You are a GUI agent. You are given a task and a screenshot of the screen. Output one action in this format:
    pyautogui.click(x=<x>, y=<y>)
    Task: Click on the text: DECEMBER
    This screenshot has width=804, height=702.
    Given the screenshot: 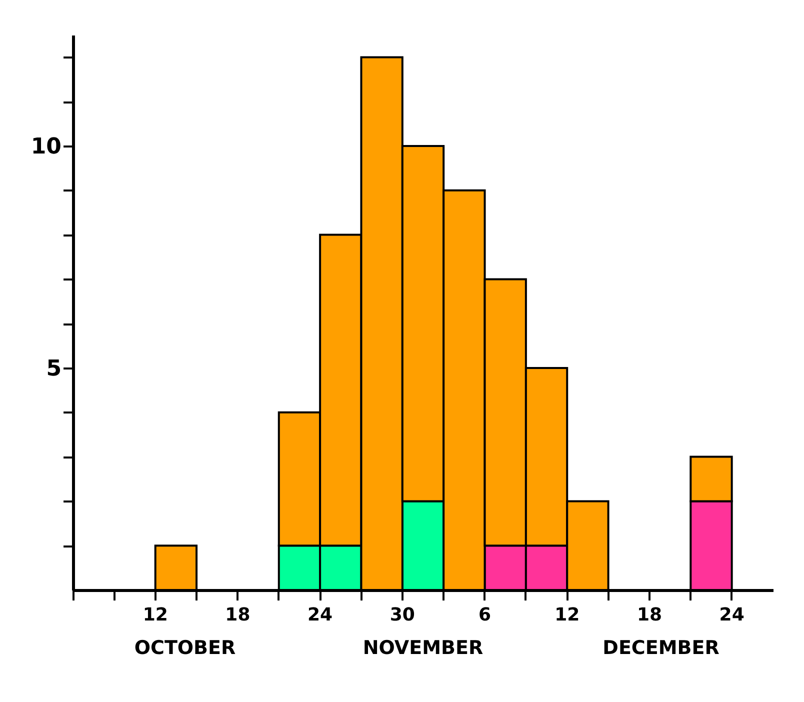 What is the action you would take?
    pyautogui.click(x=661, y=648)
    